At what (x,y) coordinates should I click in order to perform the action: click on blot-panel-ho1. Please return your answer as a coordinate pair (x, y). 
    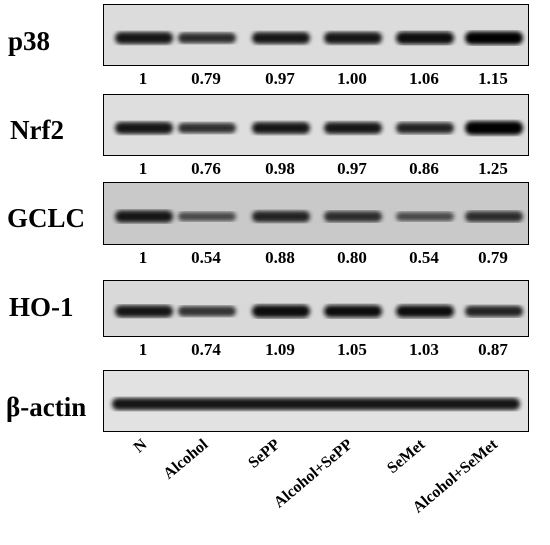
    Looking at the image, I should click on (316, 308).